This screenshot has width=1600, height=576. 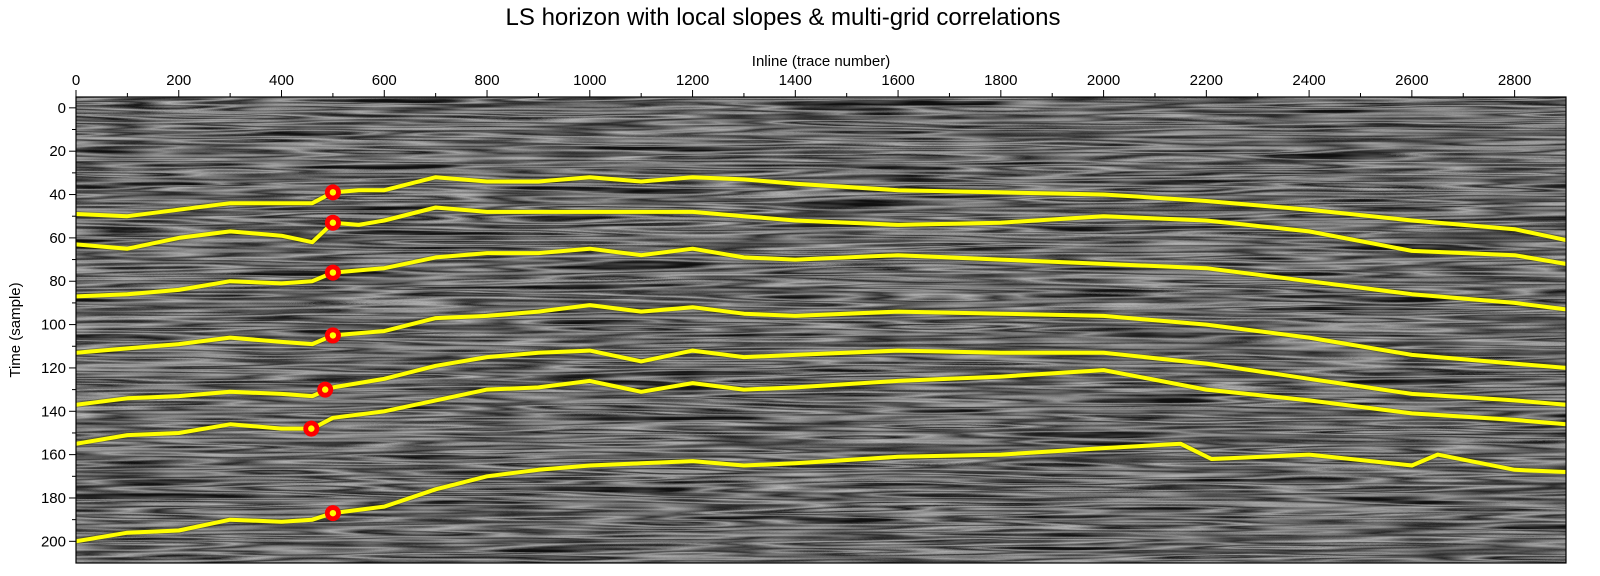 I want to click on y-tick-label: 160, so click(x=53, y=455).